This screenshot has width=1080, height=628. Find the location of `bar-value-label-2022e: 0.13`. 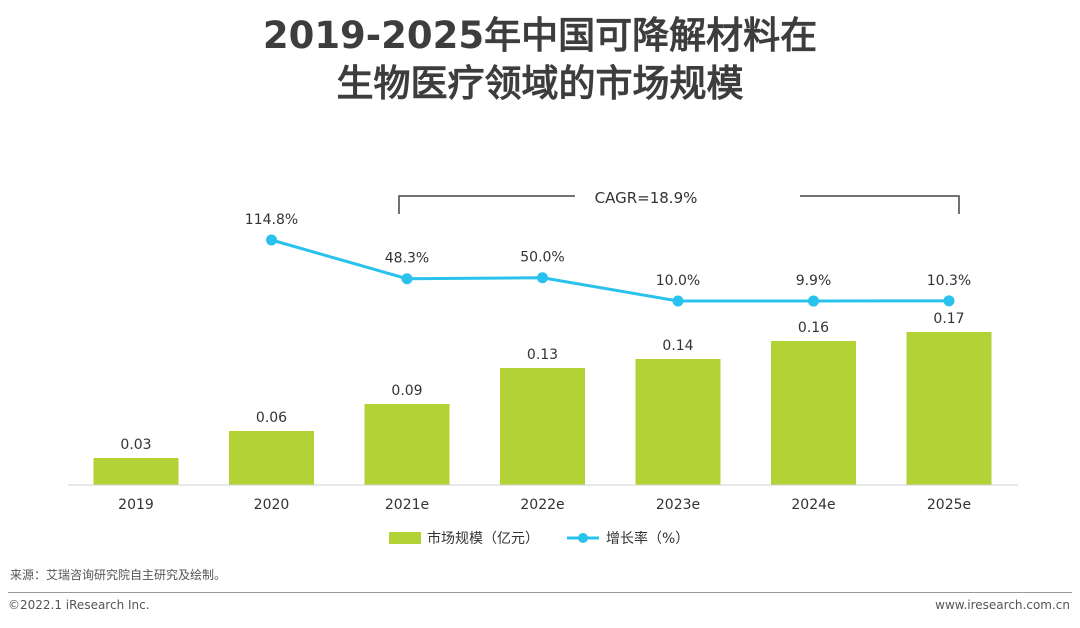

bar-value-label-2022e: 0.13 is located at coordinates (542, 355).